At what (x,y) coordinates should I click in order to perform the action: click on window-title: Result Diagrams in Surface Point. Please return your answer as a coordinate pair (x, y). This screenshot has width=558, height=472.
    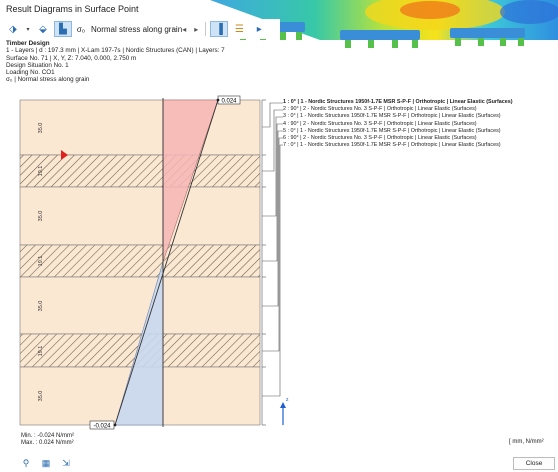
    Looking at the image, I should click on (105, 9).